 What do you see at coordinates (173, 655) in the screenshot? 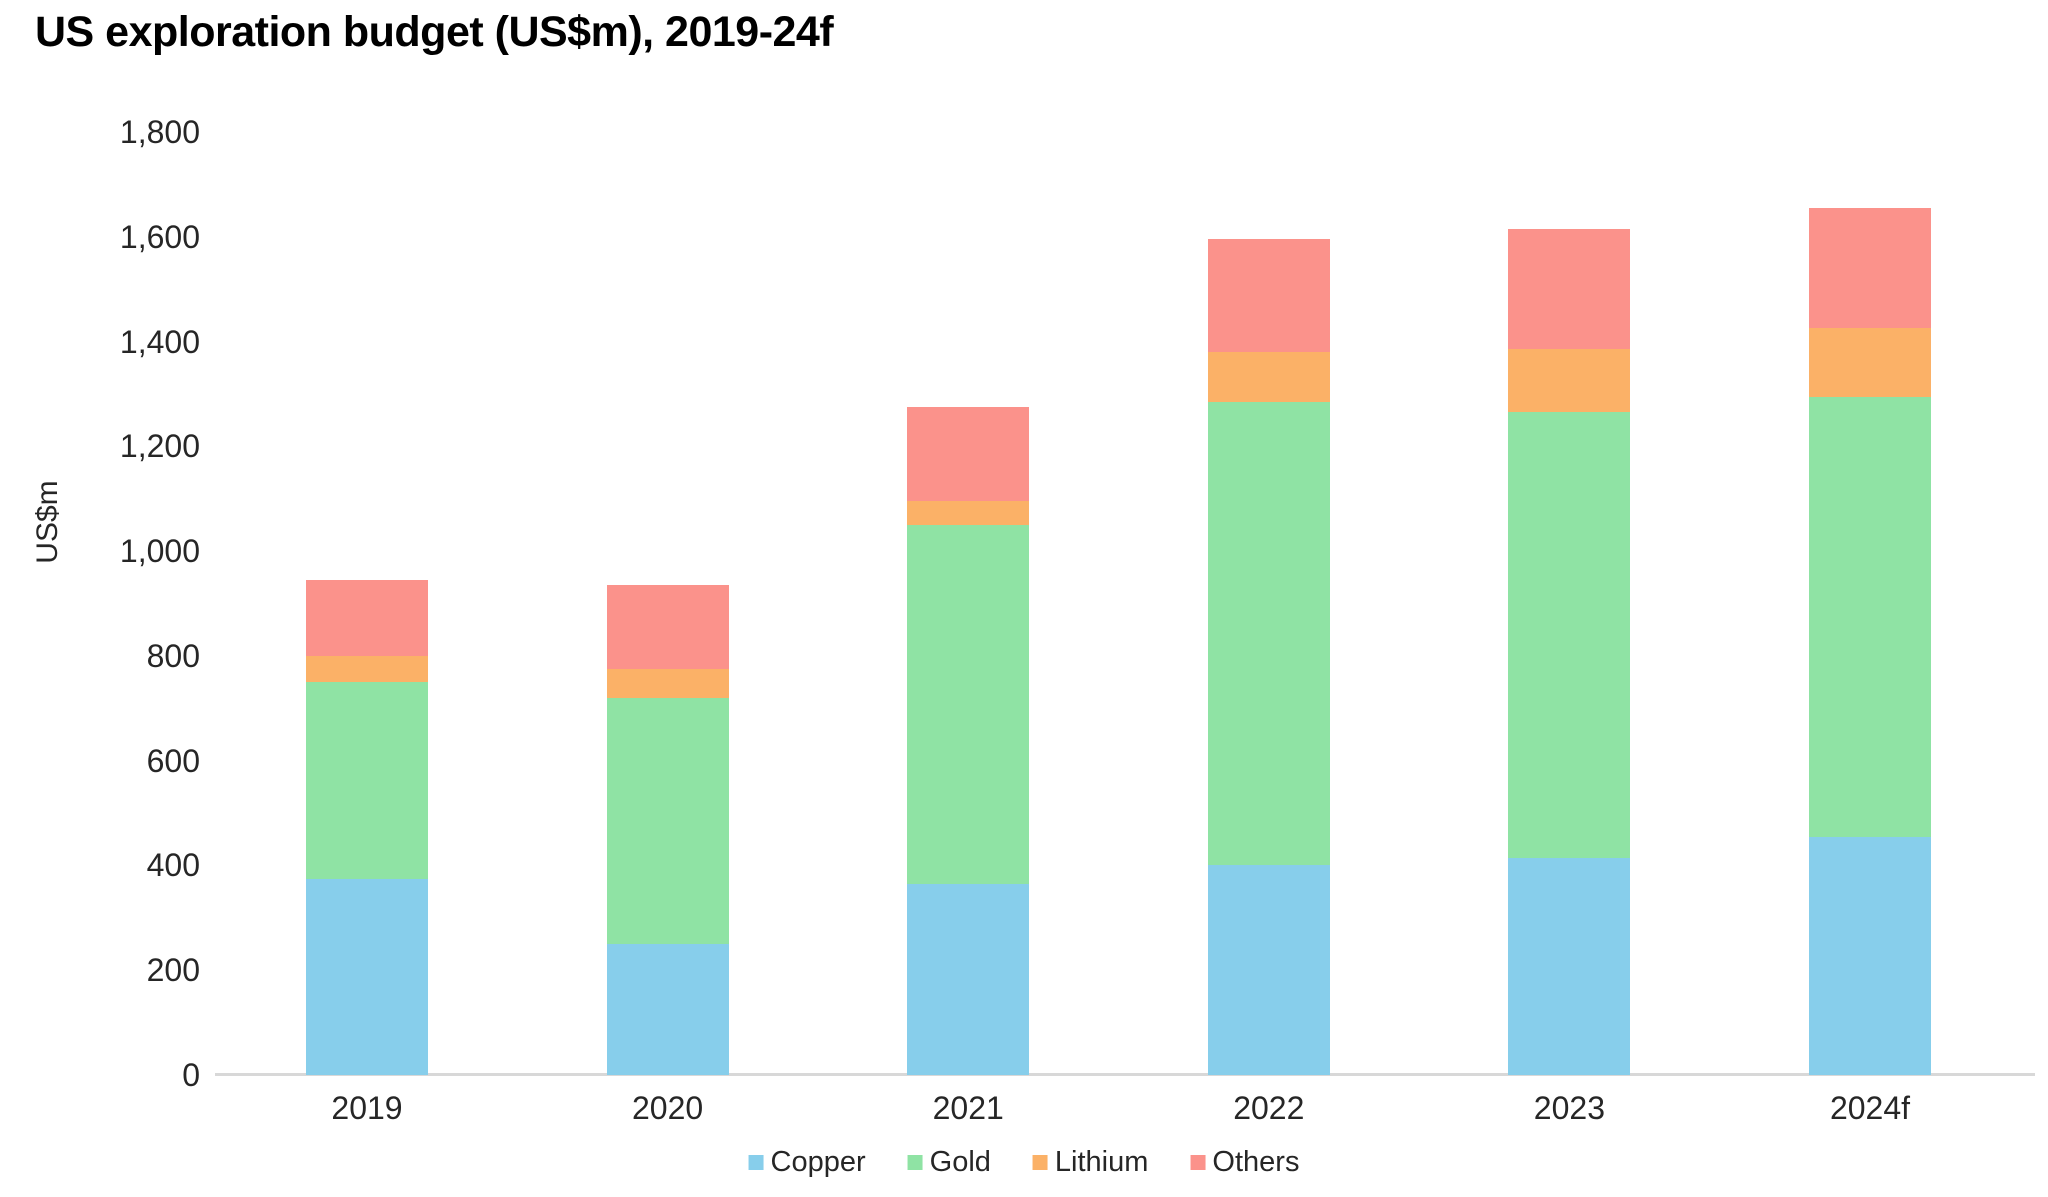
I see `y-tick-label: 800` at bounding box center [173, 655].